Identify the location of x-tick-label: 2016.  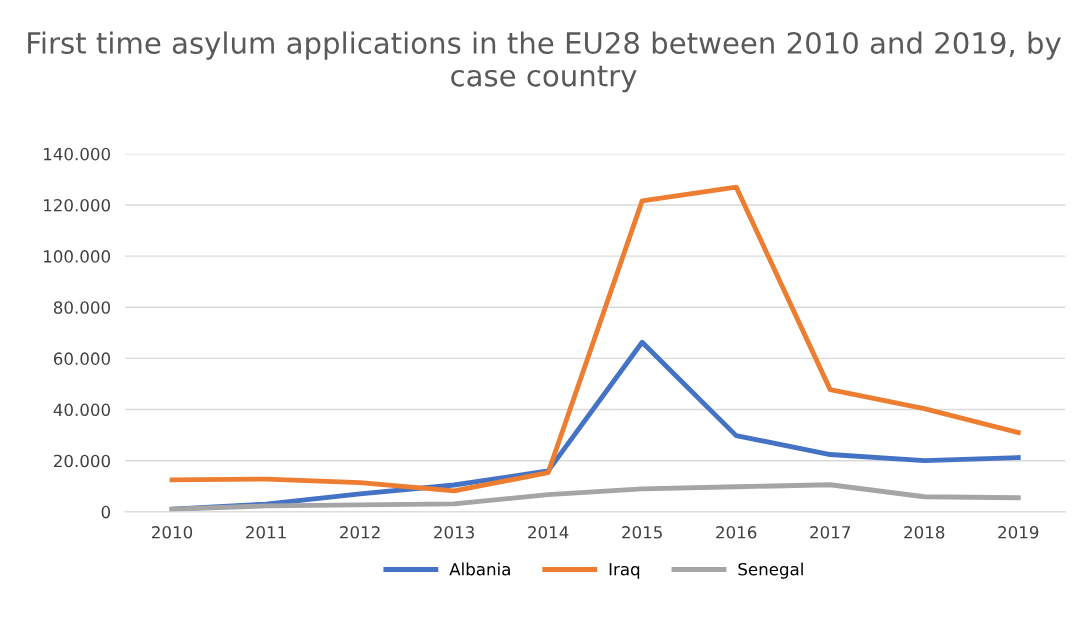
(736, 532).